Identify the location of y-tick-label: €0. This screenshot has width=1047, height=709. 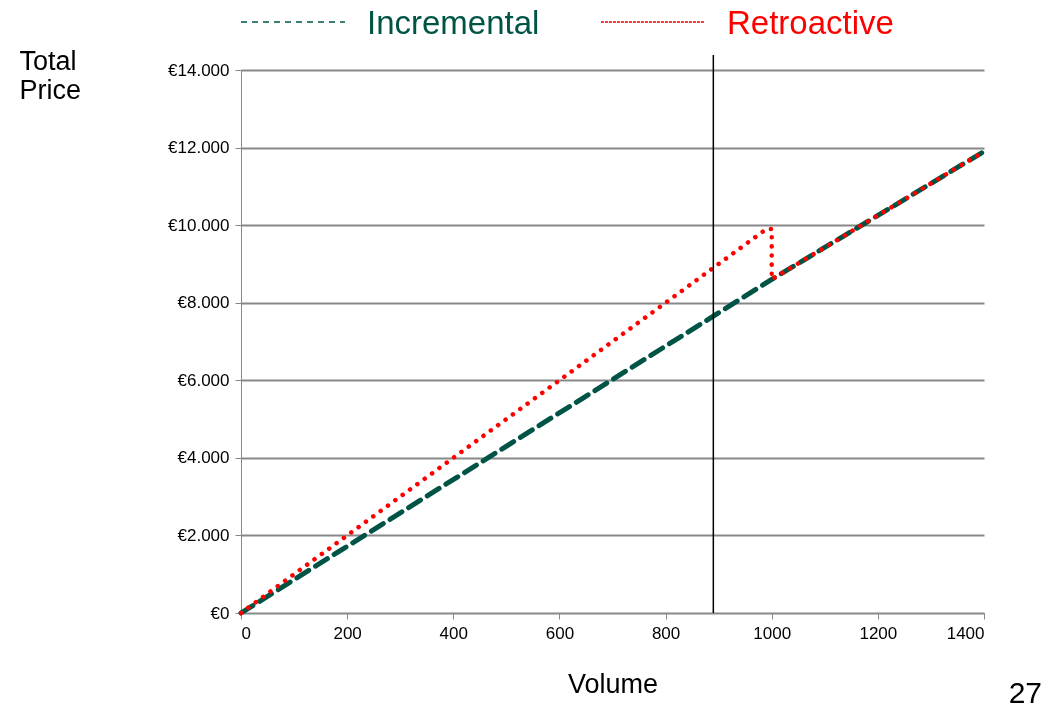
(220, 613).